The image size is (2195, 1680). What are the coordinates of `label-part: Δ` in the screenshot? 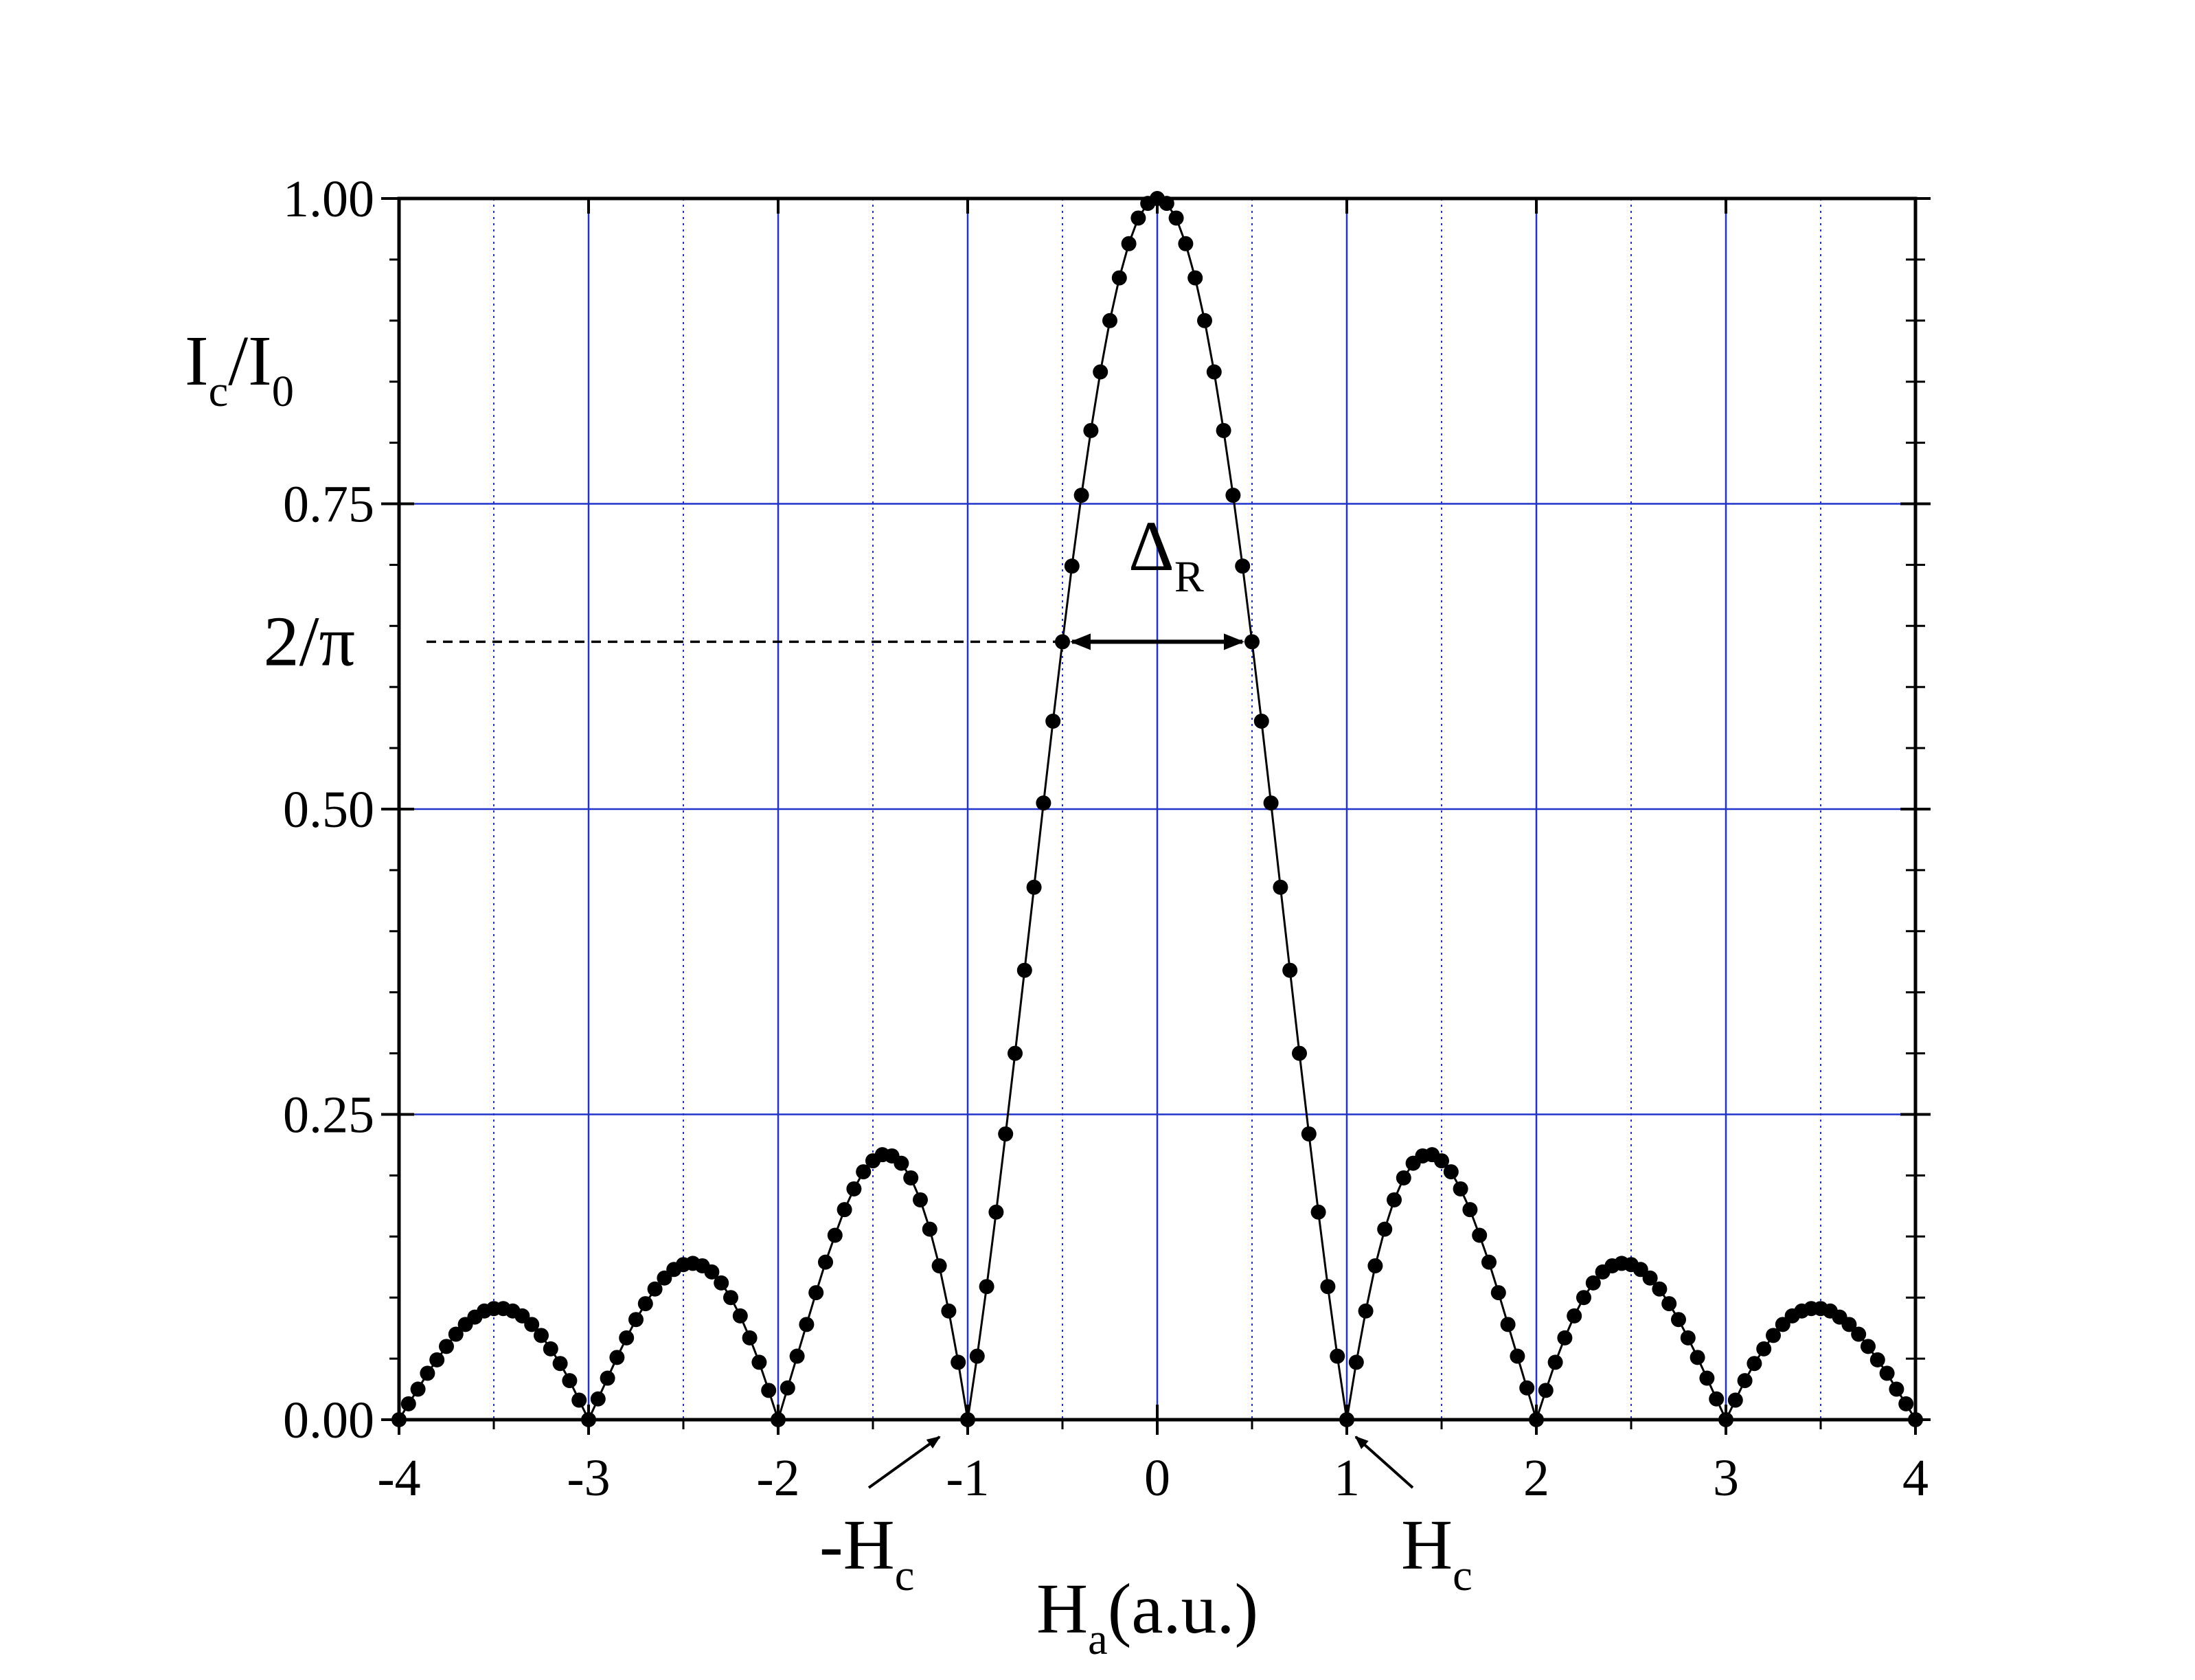 It's located at (1151, 546).